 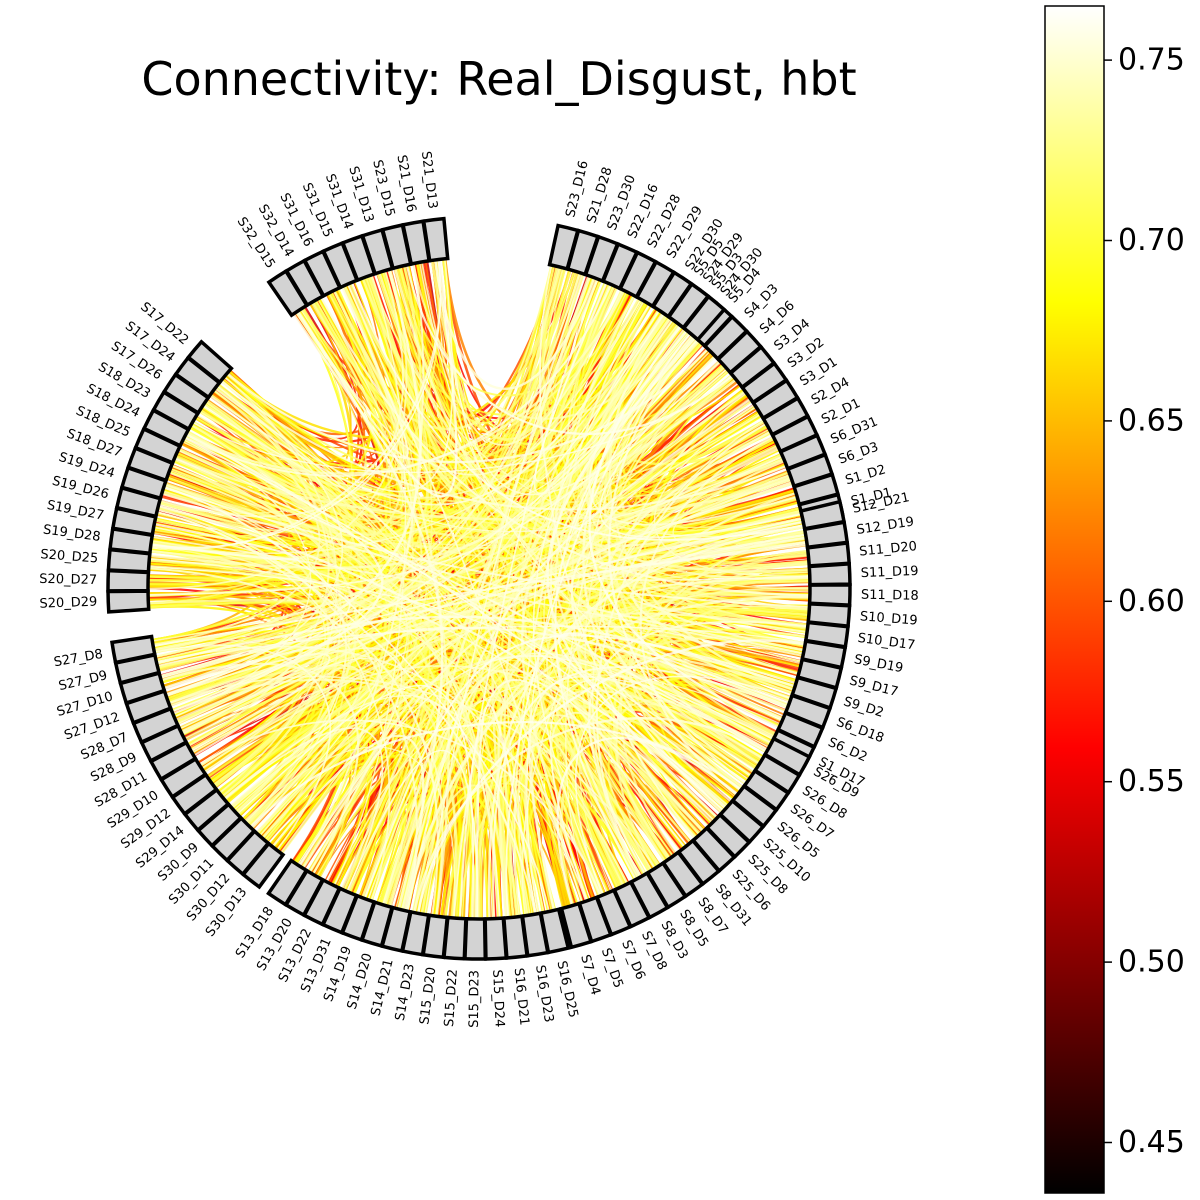 What do you see at coordinates (455, 938) in the screenshot?
I see `node-s15_d22` at bounding box center [455, 938].